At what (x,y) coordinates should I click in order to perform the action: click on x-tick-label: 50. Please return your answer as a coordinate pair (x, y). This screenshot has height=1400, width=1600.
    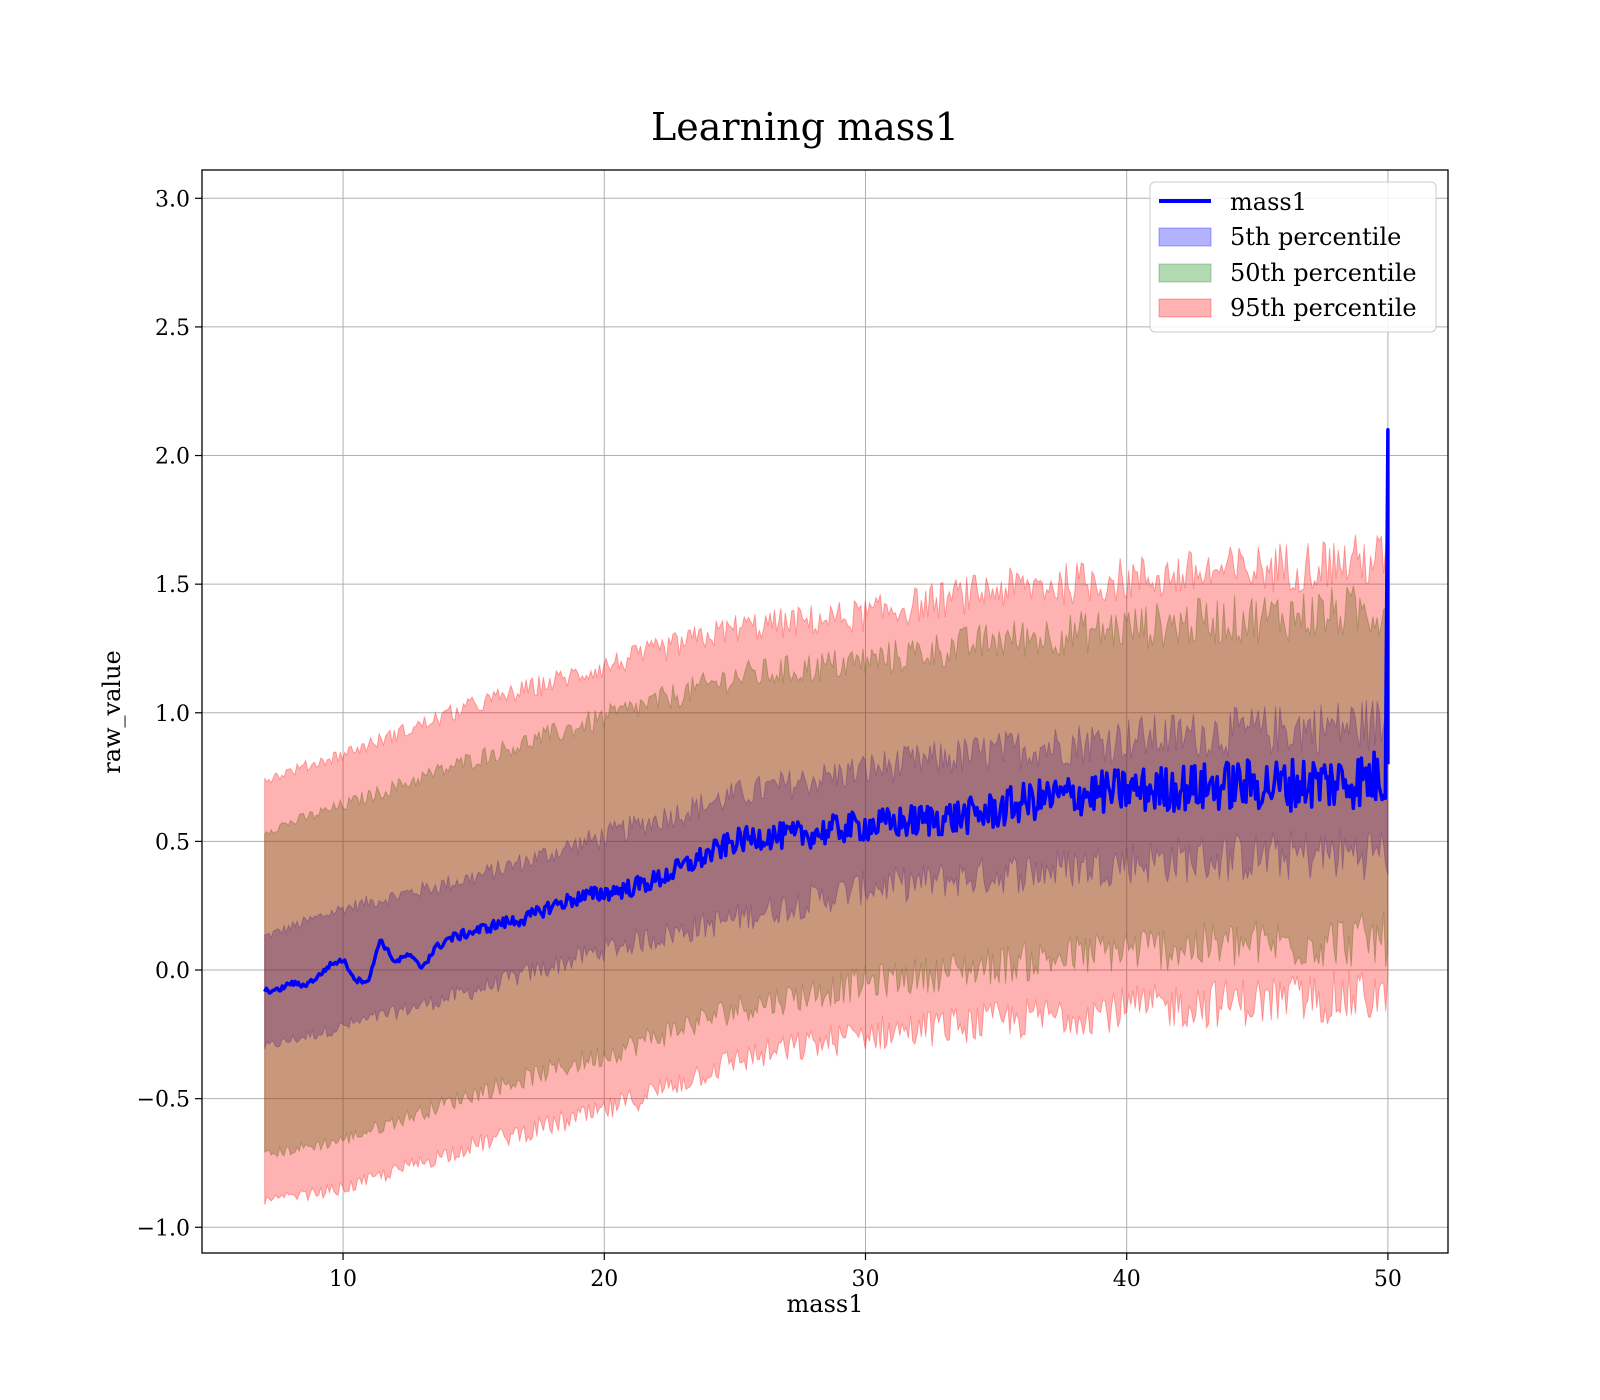
    Looking at the image, I should click on (1388, 1279).